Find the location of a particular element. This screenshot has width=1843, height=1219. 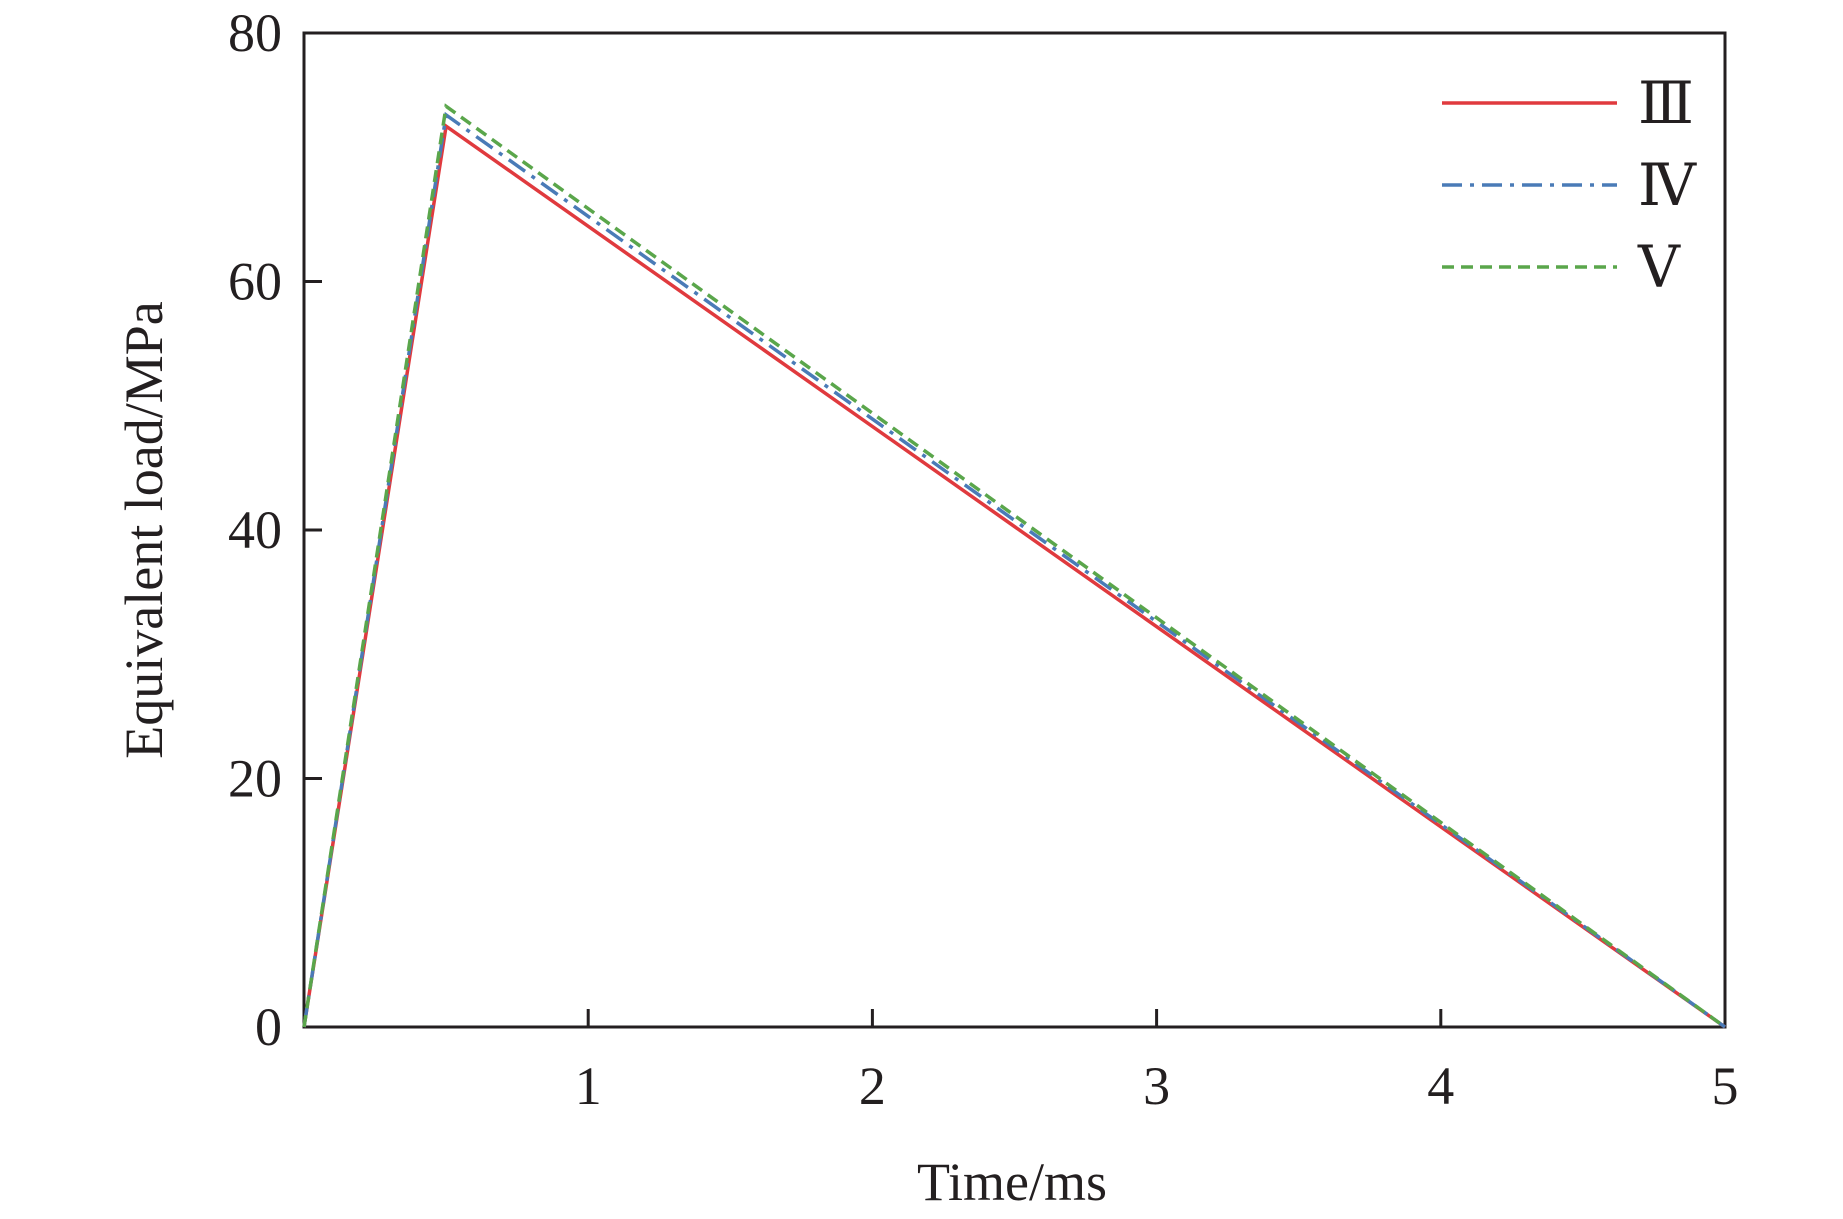

legend: Ⅲ Ⅳ Ⅴ is located at coordinates (1569, 185).